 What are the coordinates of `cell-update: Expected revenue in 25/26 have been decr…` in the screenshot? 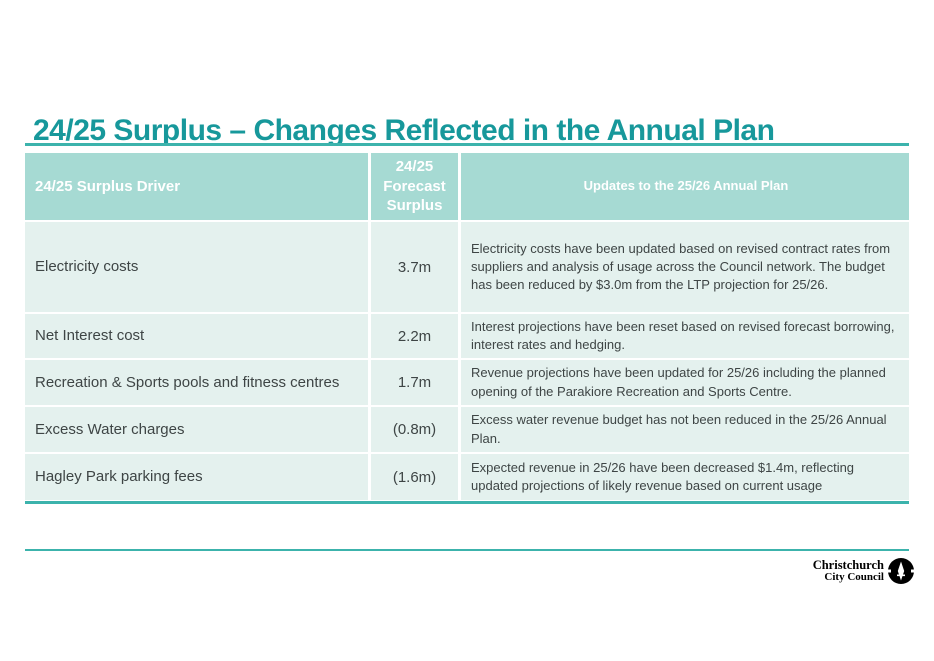 It's located at (685, 477).